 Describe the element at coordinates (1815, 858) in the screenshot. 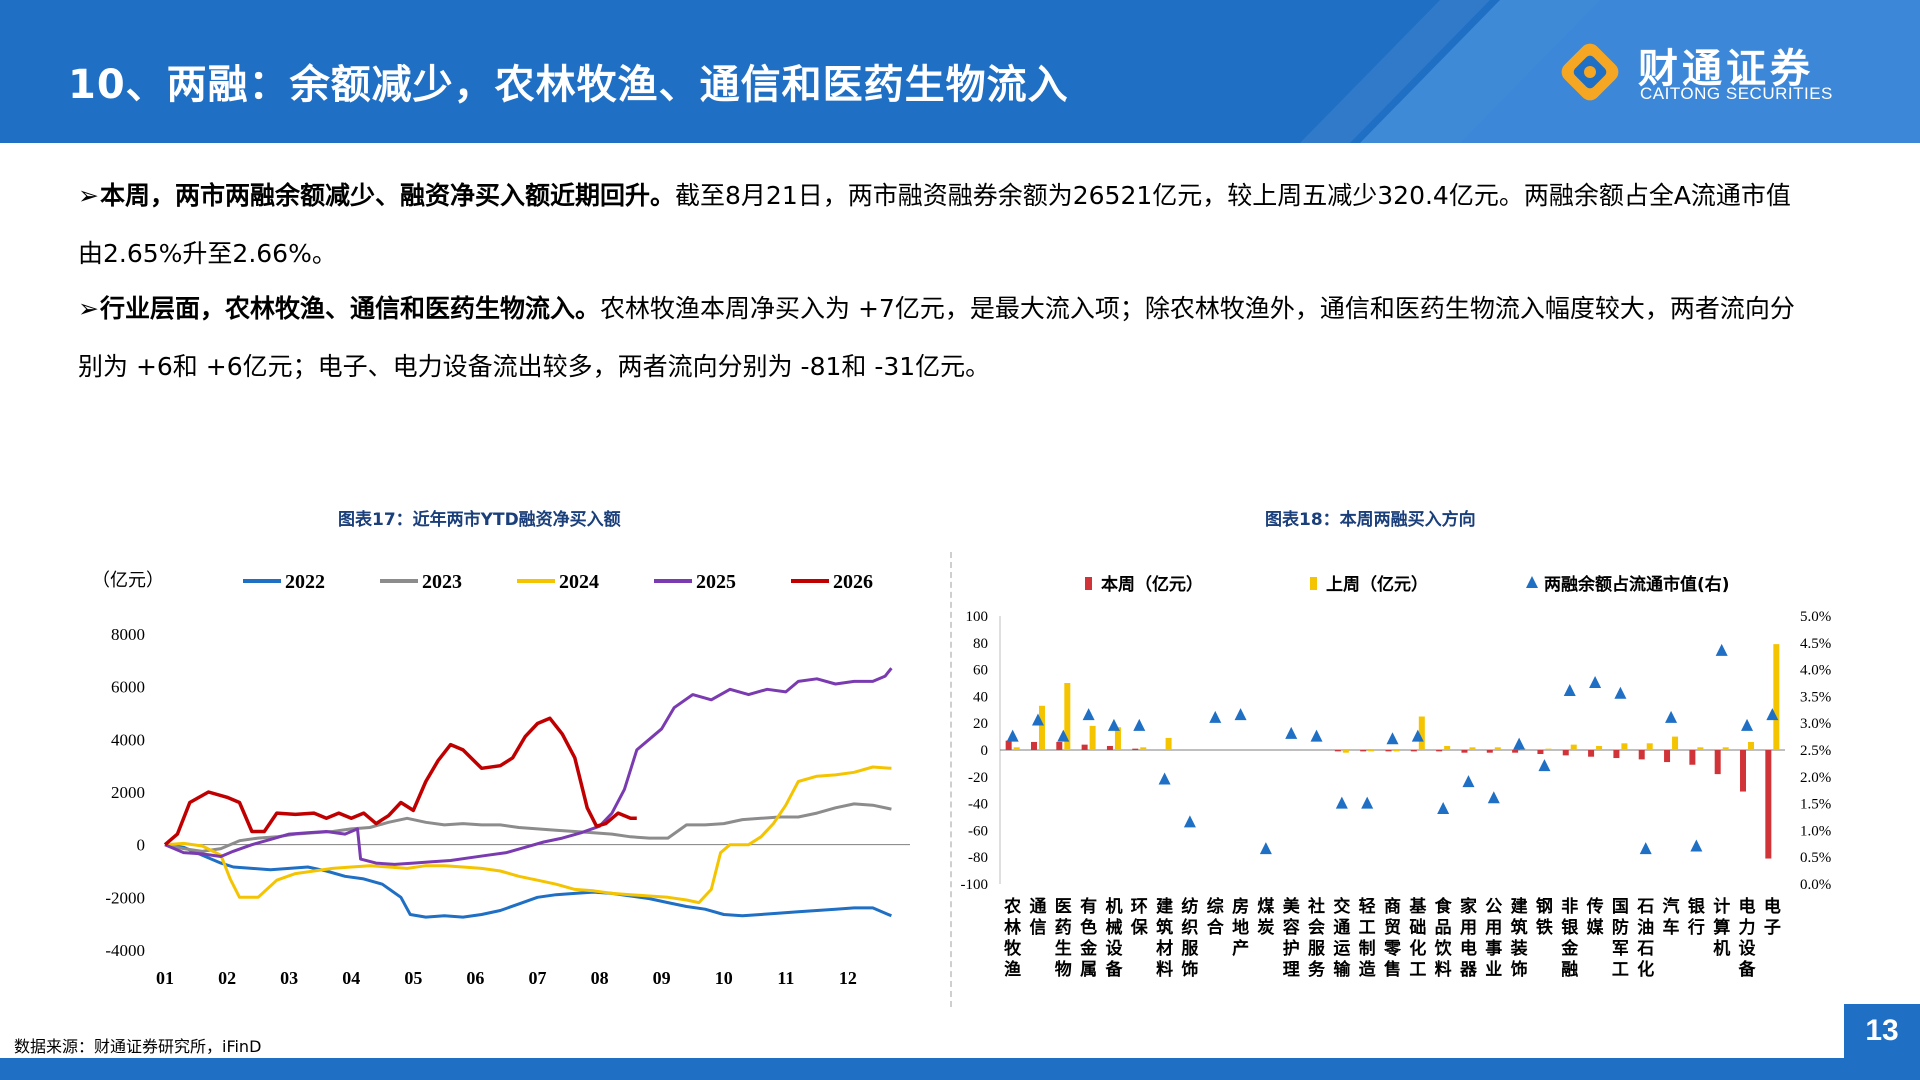

I see `chart18-y-right-tick-label: 0.5%` at that location.